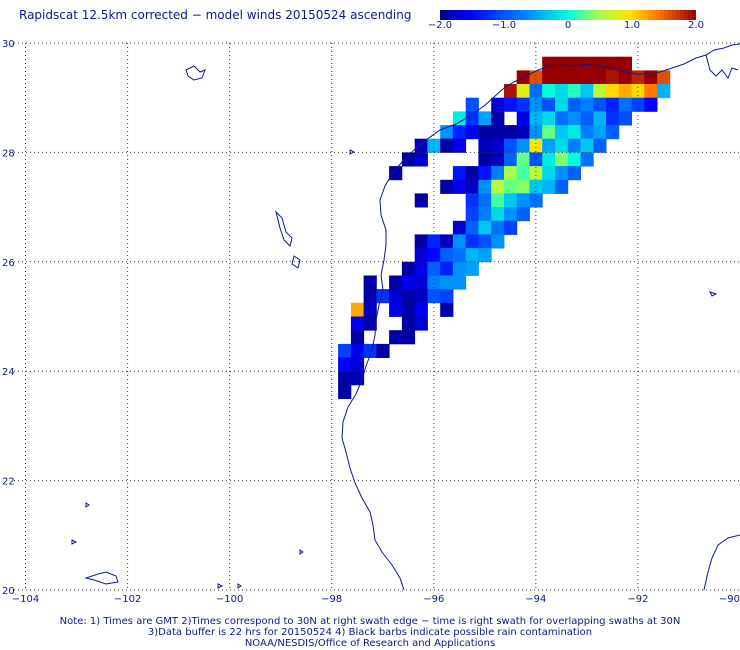  What do you see at coordinates (8, 44) in the screenshot?
I see `lat-tick-label: 30` at bounding box center [8, 44].